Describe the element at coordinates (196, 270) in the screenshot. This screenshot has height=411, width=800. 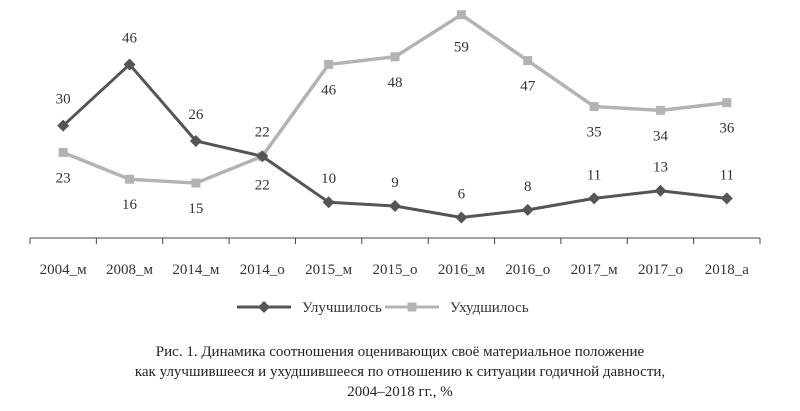
I see `x-tick-label: 2014_м` at that location.